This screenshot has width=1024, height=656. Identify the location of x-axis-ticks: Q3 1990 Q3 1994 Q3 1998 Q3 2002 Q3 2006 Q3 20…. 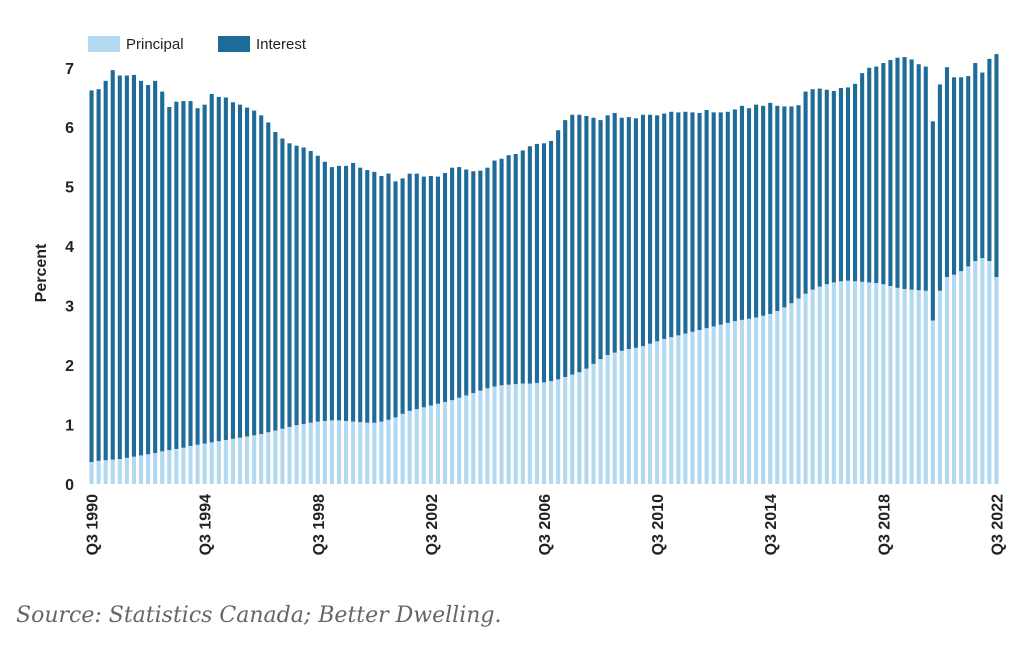
(546, 524).